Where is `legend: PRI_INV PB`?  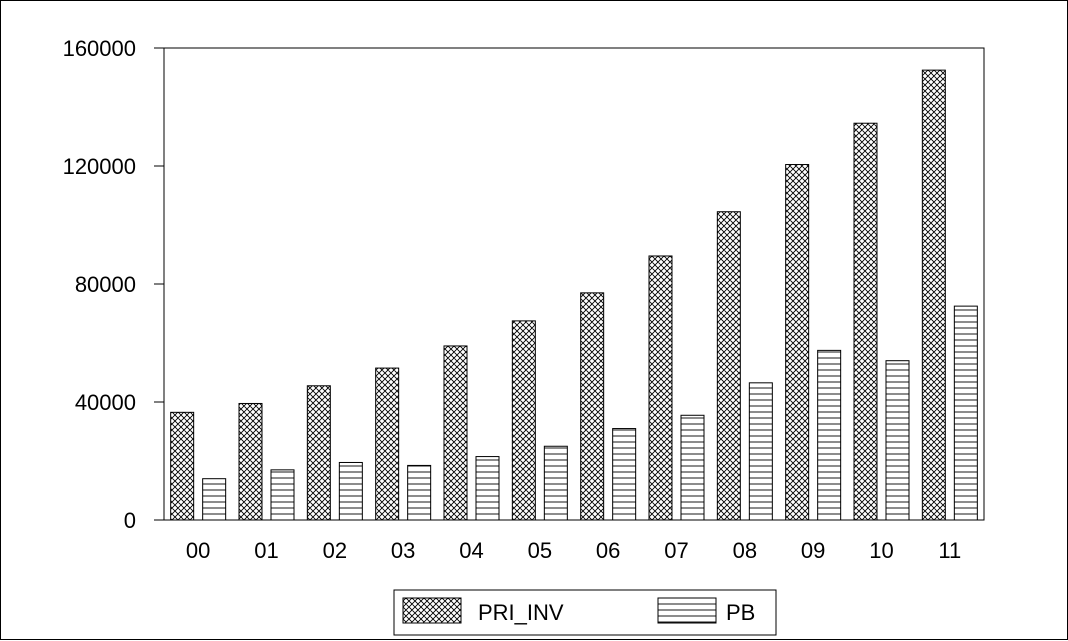 legend: PRI_INV PB is located at coordinates (585, 612).